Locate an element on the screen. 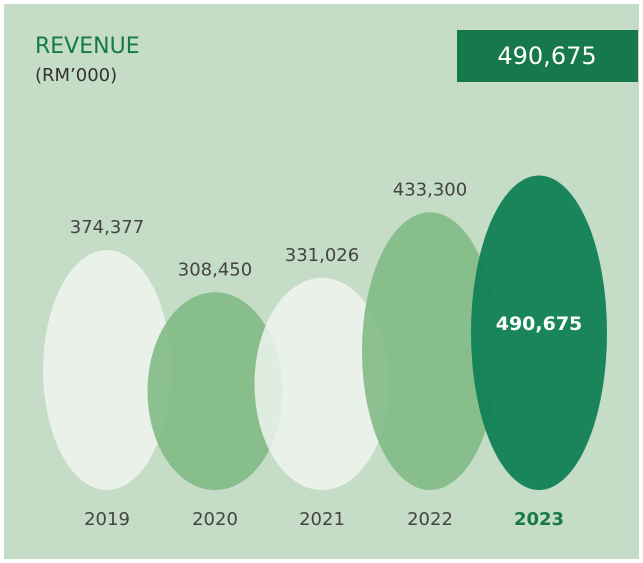  x-tick-label: 2023 is located at coordinates (539, 519).